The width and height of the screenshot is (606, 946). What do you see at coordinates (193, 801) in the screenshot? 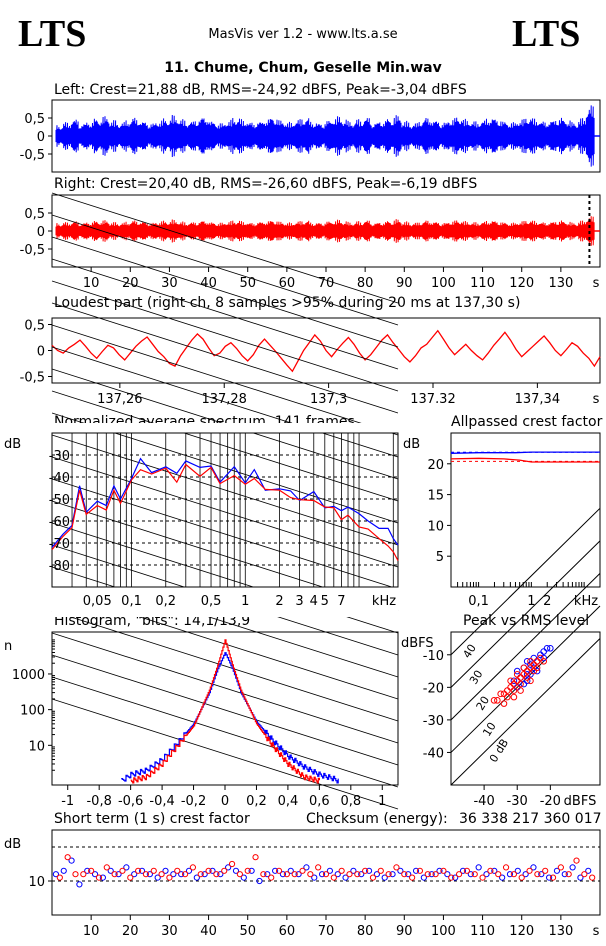
I see `histogram-x-tick-label: -0,2` at bounding box center [193, 801].